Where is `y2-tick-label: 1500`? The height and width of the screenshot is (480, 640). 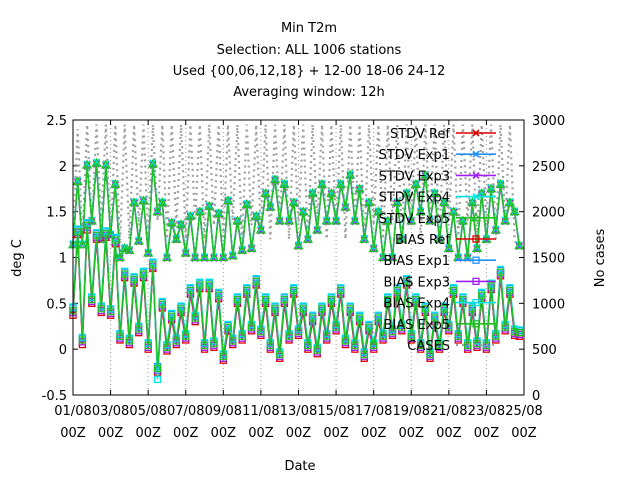
y2-tick-label: 1500 is located at coordinates (548, 259).